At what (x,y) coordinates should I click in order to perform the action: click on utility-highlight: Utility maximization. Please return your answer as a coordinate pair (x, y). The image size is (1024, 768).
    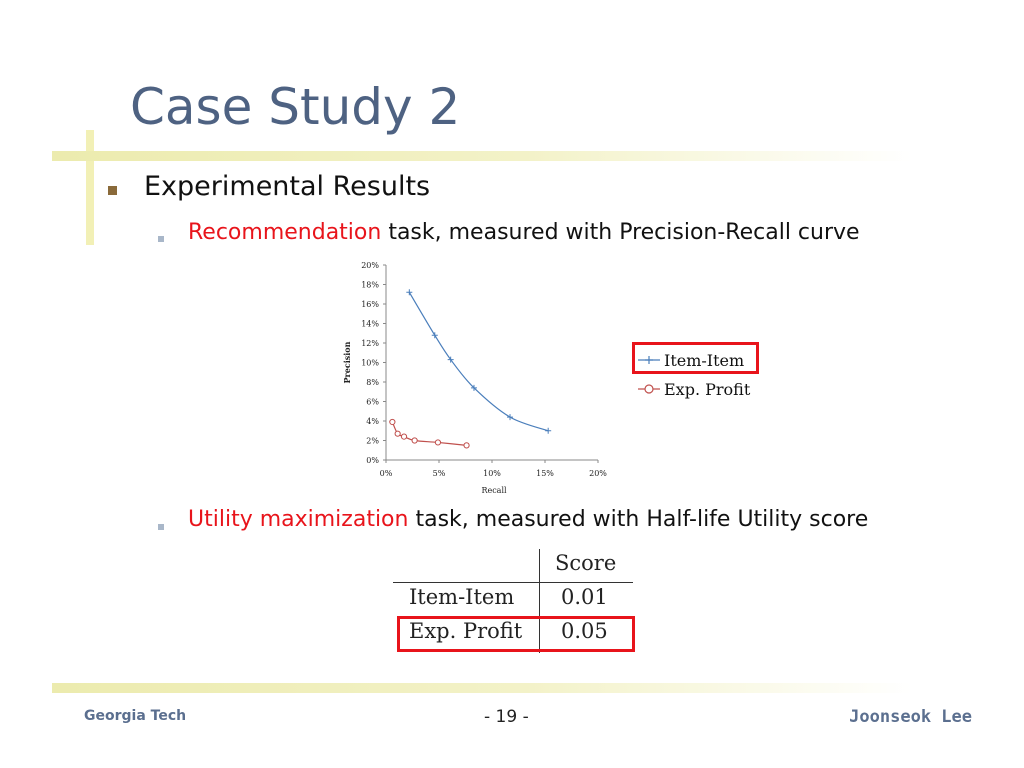
    Looking at the image, I should click on (298, 519).